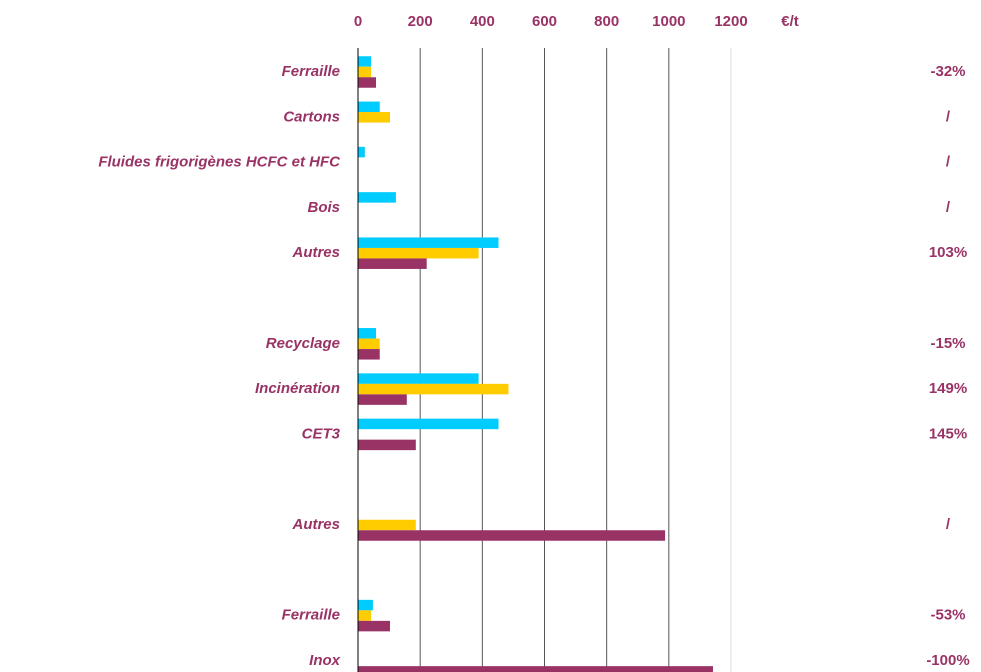 The height and width of the screenshot is (672, 981). What do you see at coordinates (358, 21) in the screenshot?
I see `x-tick-label: 0` at bounding box center [358, 21].